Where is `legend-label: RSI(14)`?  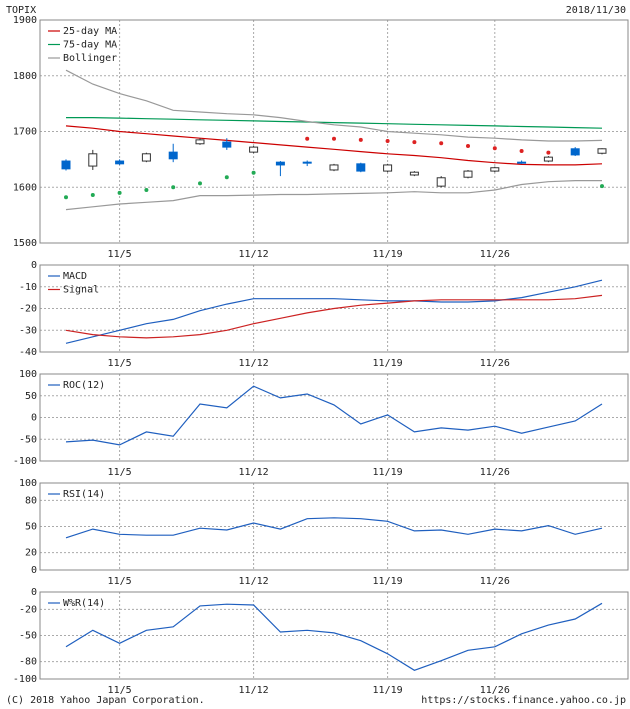 legend-label: RSI(14) is located at coordinates (84, 494).